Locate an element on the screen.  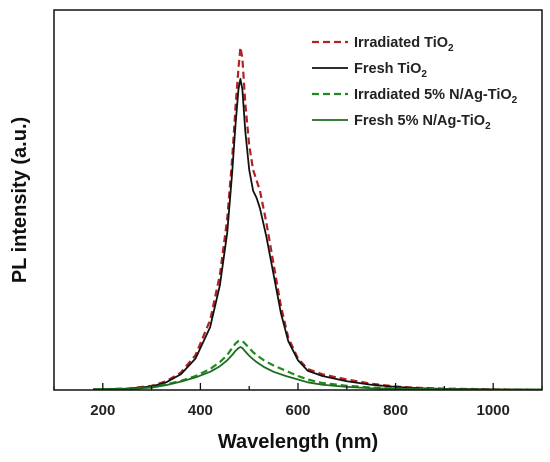
x-axis-title: Wavelength (nm) is located at coordinates (298, 442).